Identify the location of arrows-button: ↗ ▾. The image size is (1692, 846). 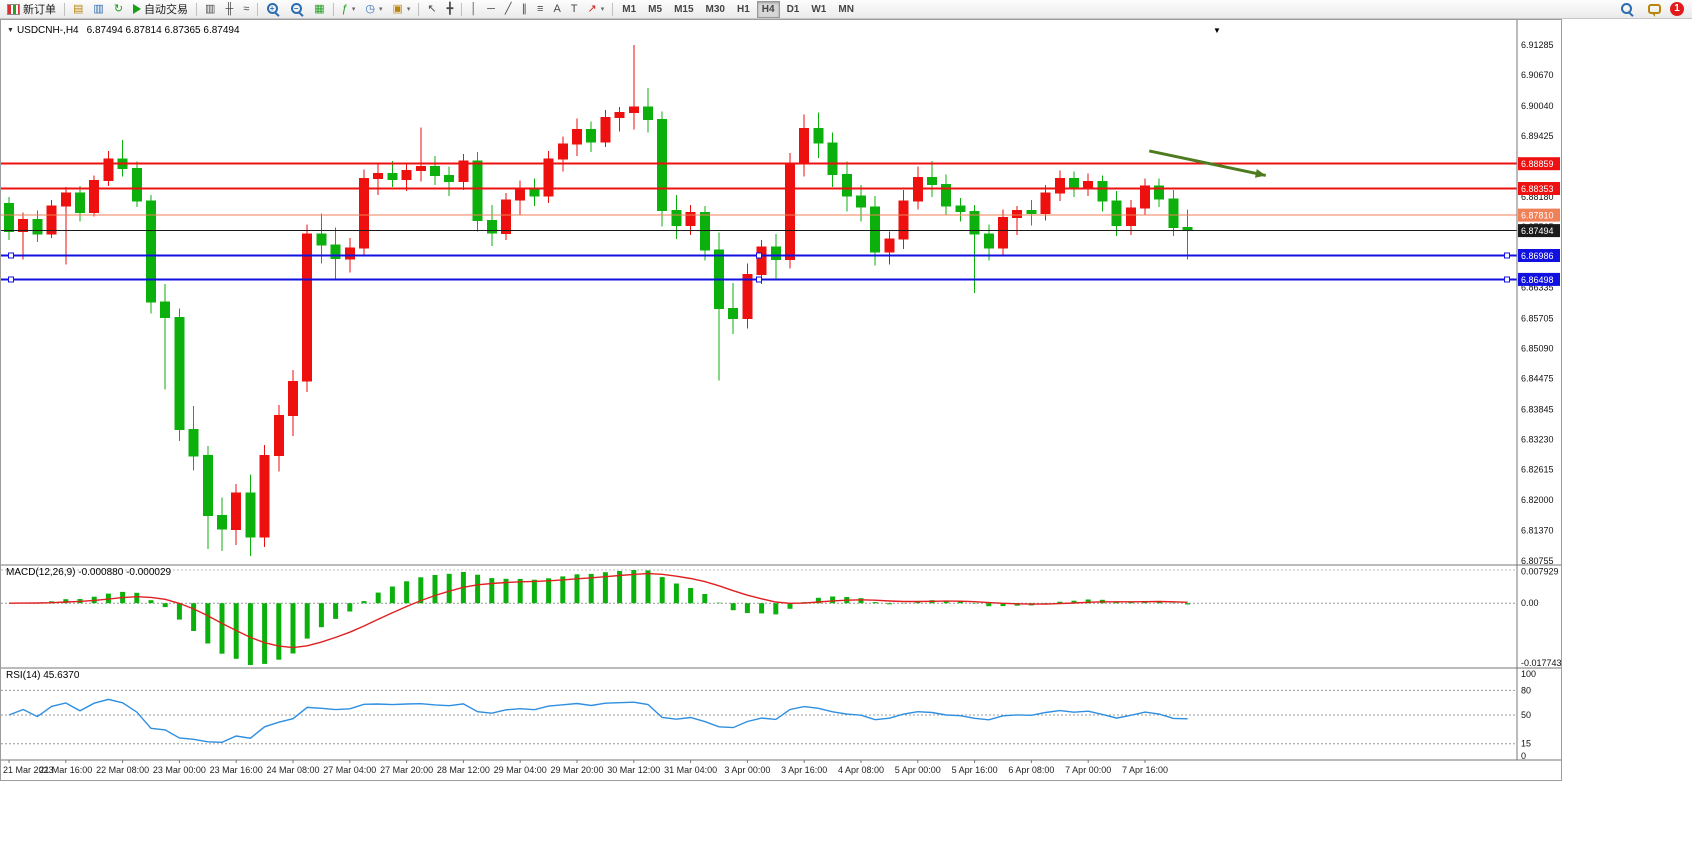
(596, 9).